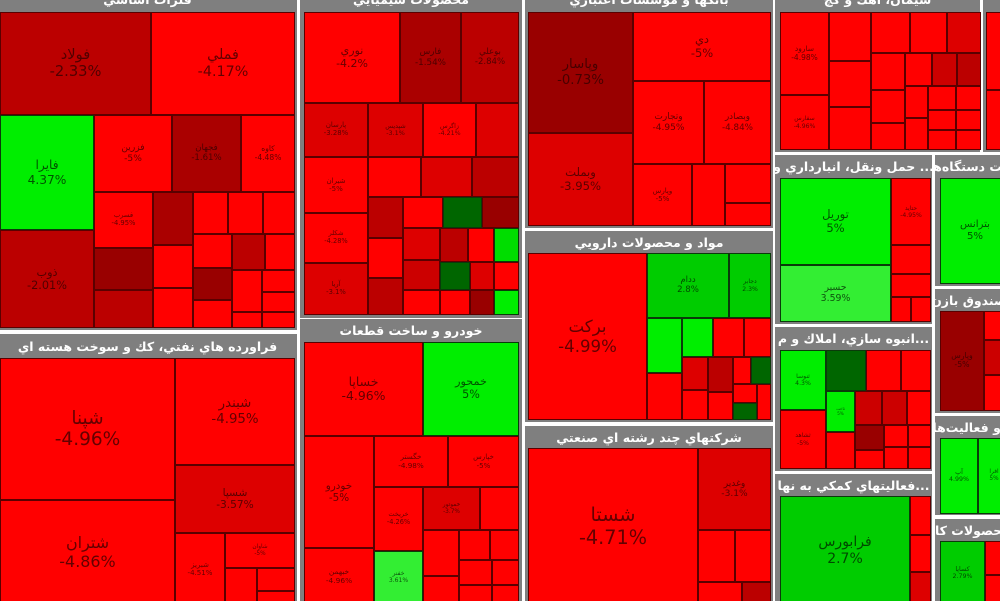  What do you see at coordinates (804, 53) in the screenshot?
I see `stock-tile: سارود -4.98%` at bounding box center [804, 53].